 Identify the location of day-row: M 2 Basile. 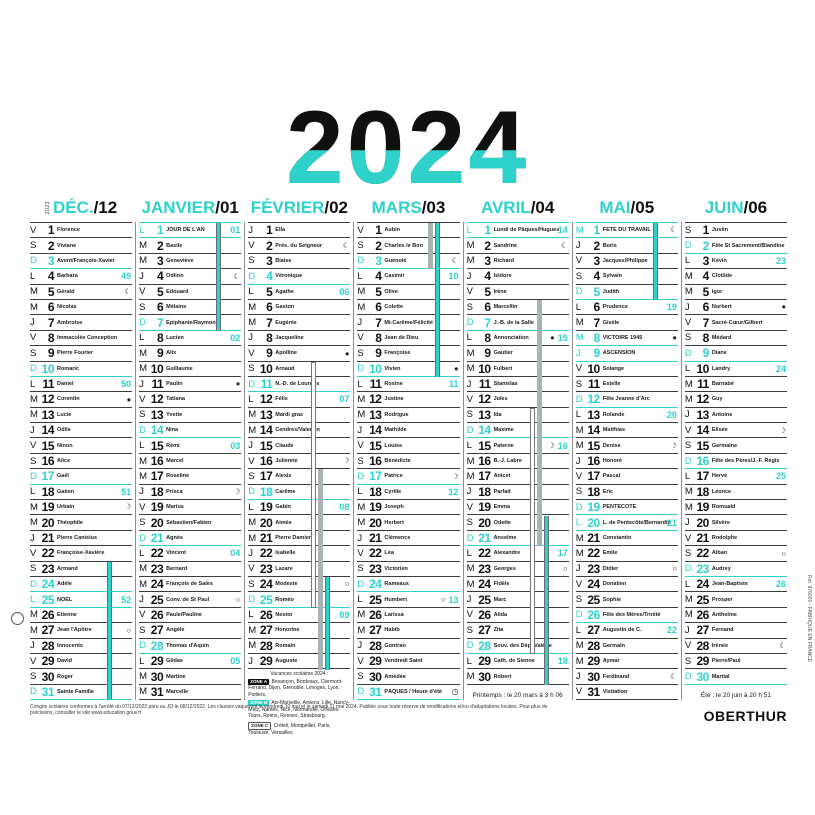
(190, 246).